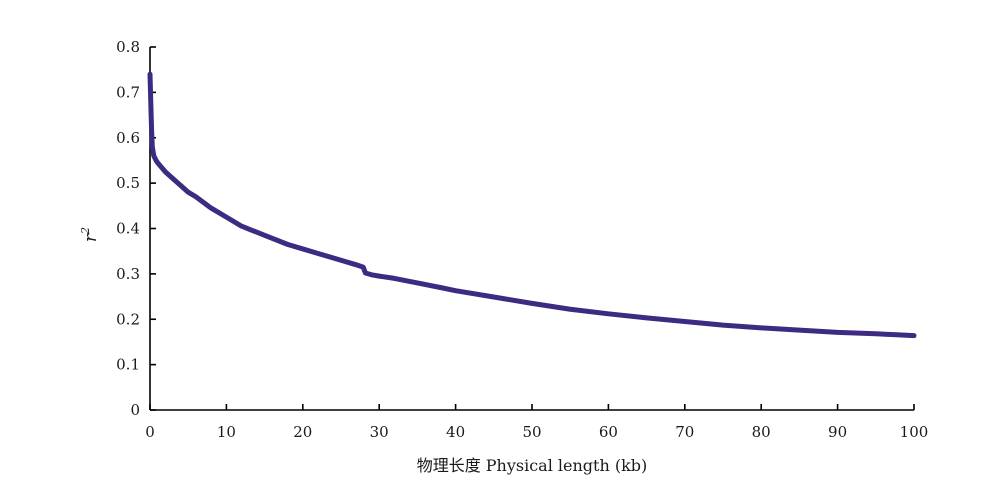 Image resolution: width=1000 pixels, height=498 pixels. I want to click on x-tick-label: 10, so click(226, 432).